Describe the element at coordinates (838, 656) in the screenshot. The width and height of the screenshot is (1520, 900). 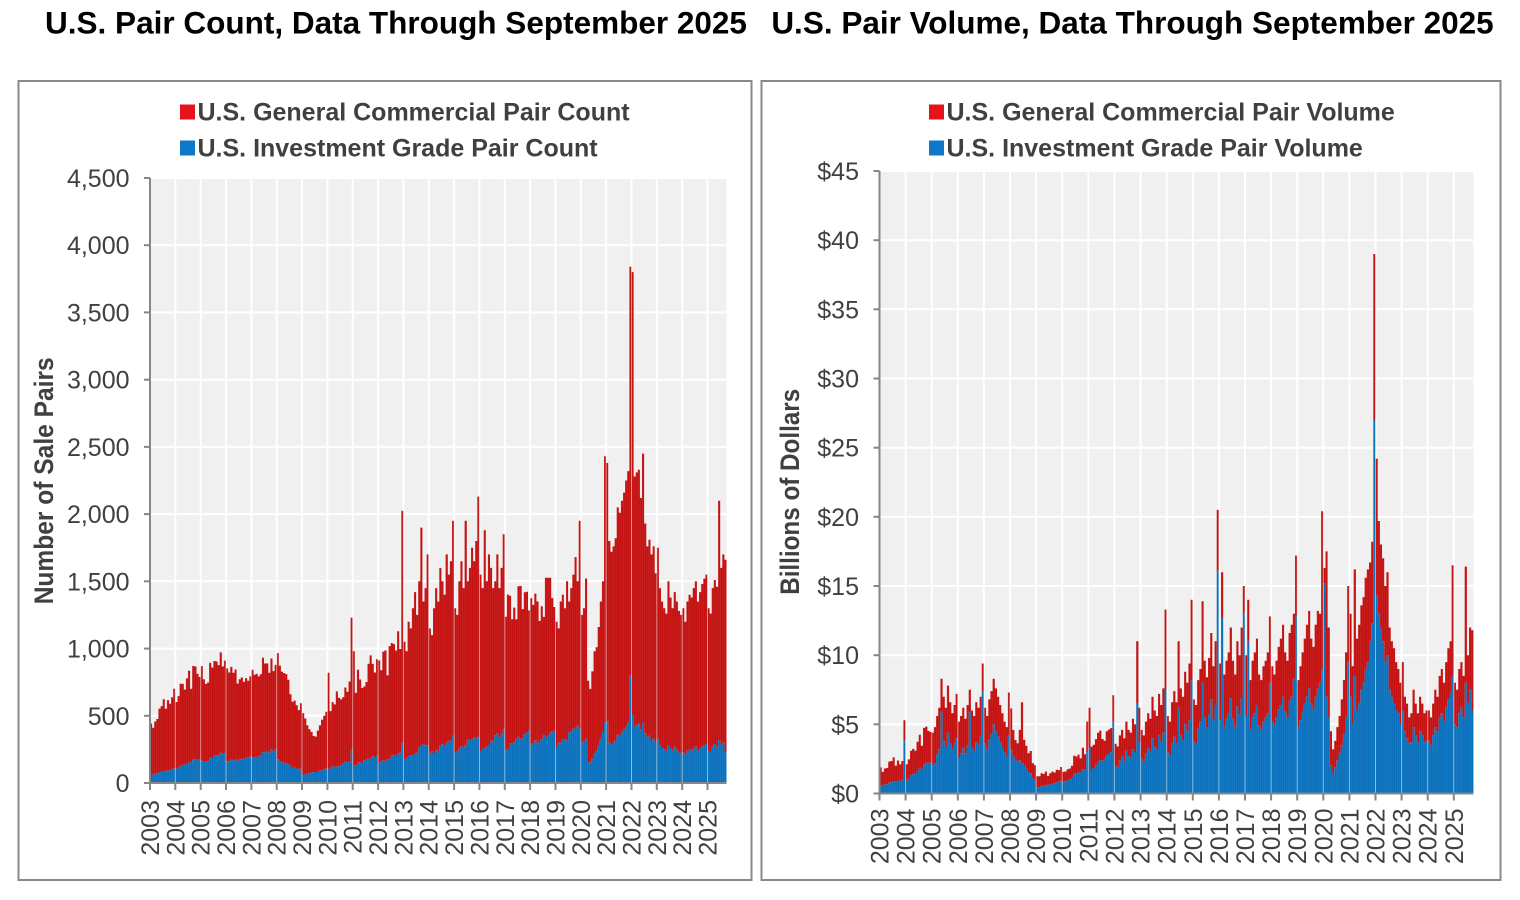
I see `svg-text: $10` at that location.